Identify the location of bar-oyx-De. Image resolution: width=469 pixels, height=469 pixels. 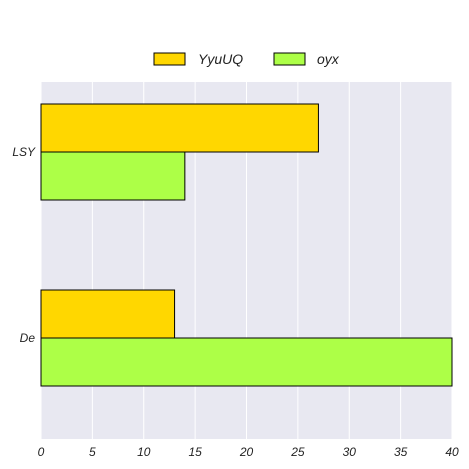
(246, 362).